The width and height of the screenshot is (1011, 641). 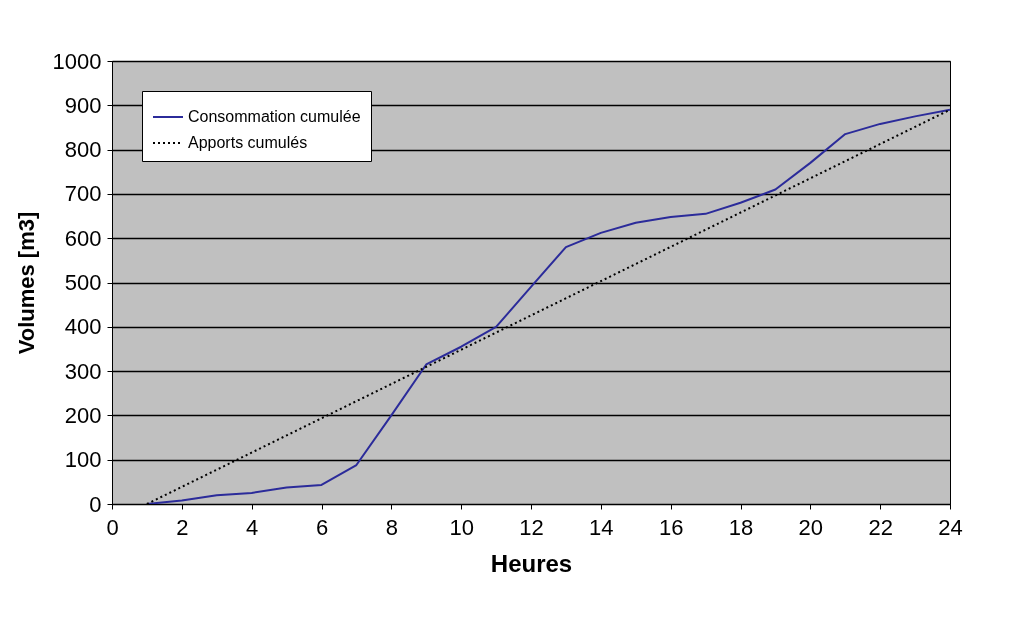 What do you see at coordinates (26, 283) in the screenshot?
I see `y-axis-title: Volumes [m3]` at bounding box center [26, 283].